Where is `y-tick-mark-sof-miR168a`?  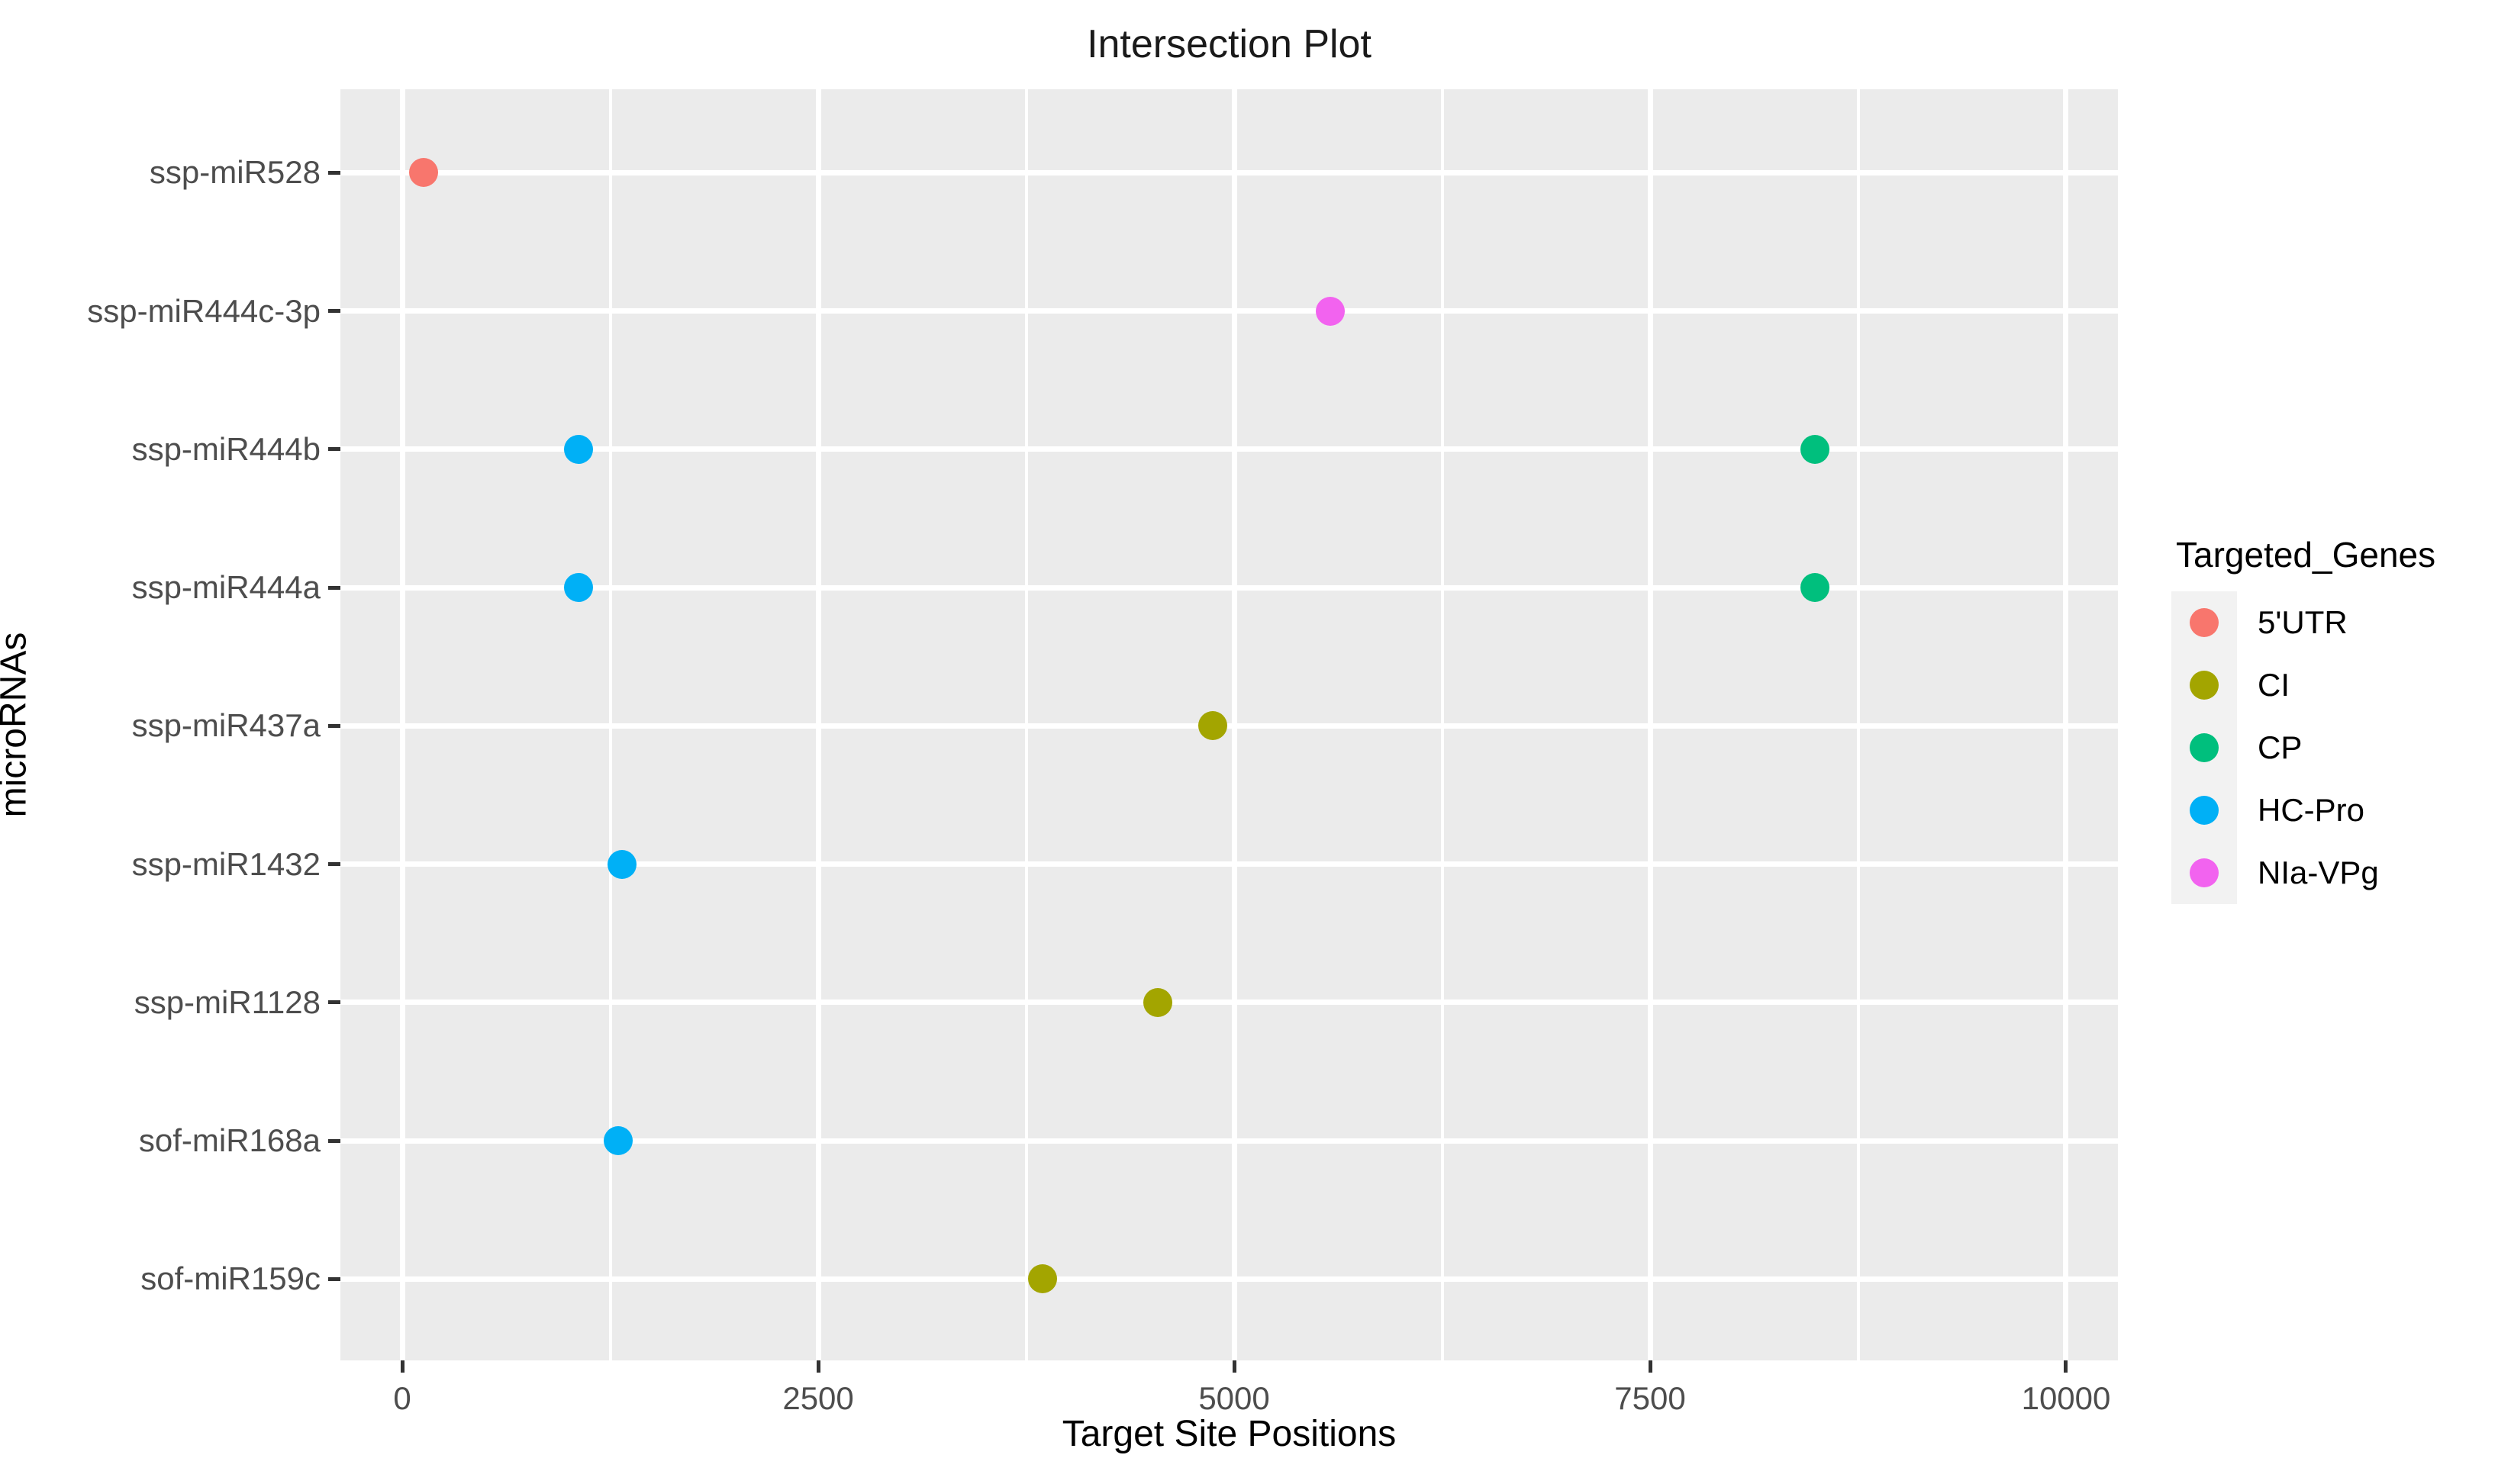
y-tick-mark-sof-miR168a is located at coordinates (334, 1140).